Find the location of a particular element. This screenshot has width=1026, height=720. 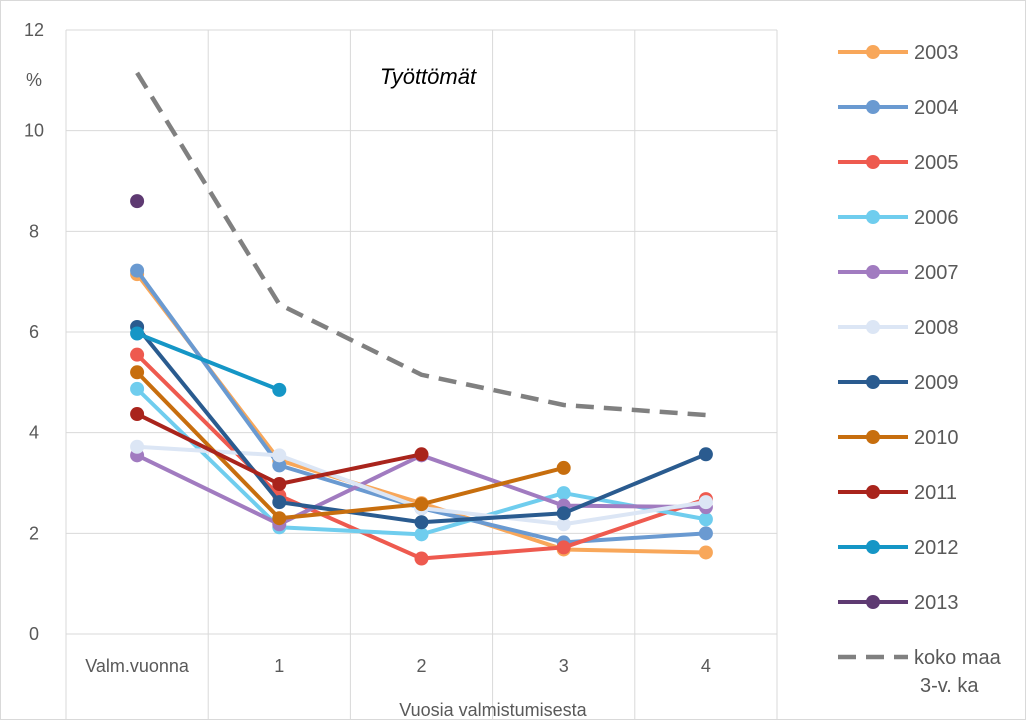

legend-label: 2010 is located at coordinates (936, 438).